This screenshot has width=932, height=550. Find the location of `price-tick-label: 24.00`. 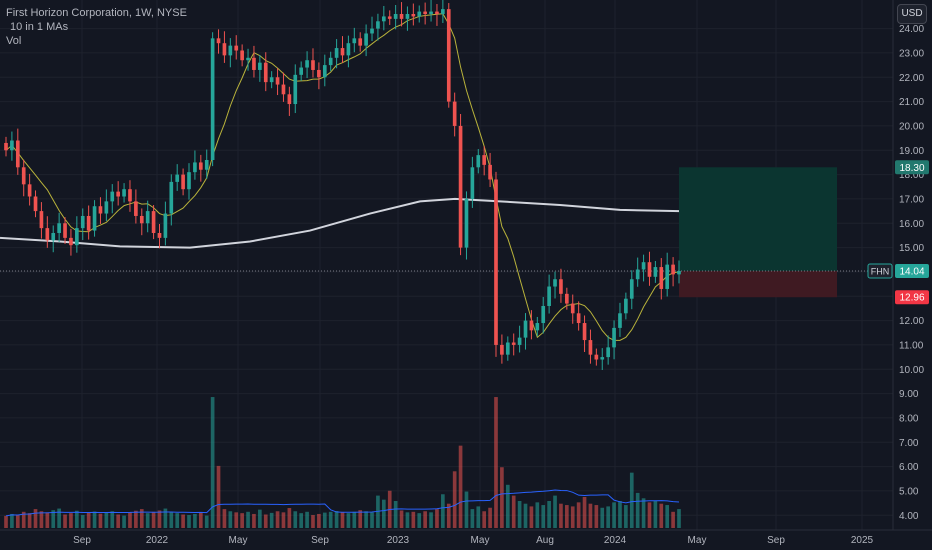

price-tick-label: 24.00 is located at coordinates (911, 29).